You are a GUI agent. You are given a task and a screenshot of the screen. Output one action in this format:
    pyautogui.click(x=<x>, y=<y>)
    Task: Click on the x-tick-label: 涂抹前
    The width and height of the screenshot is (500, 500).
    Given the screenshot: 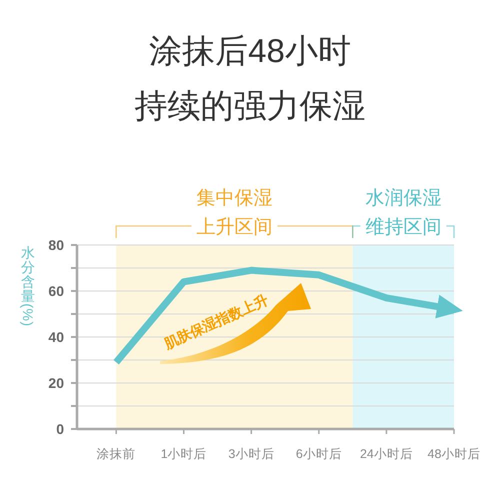 What is the action you would take?
    pyautogui.click(x=116, y=454)
    